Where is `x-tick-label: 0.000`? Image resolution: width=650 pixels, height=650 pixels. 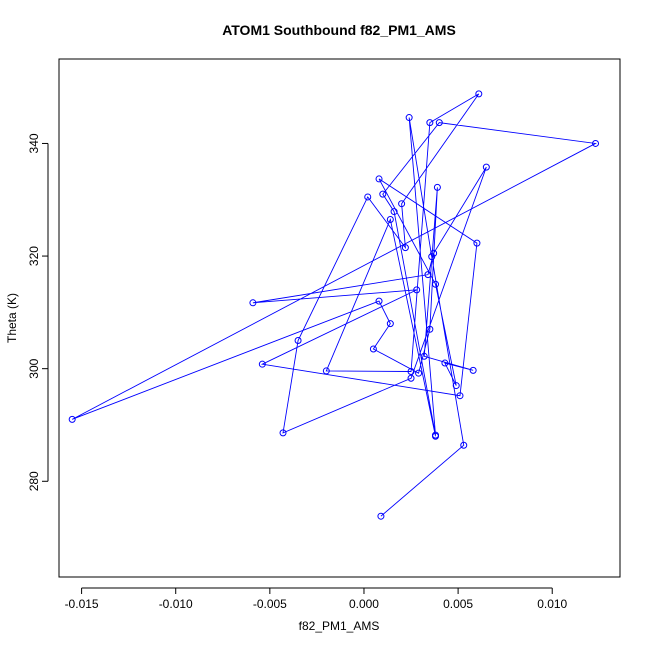
x-tick-label: 0.000 is located at coordinates (364, 604).